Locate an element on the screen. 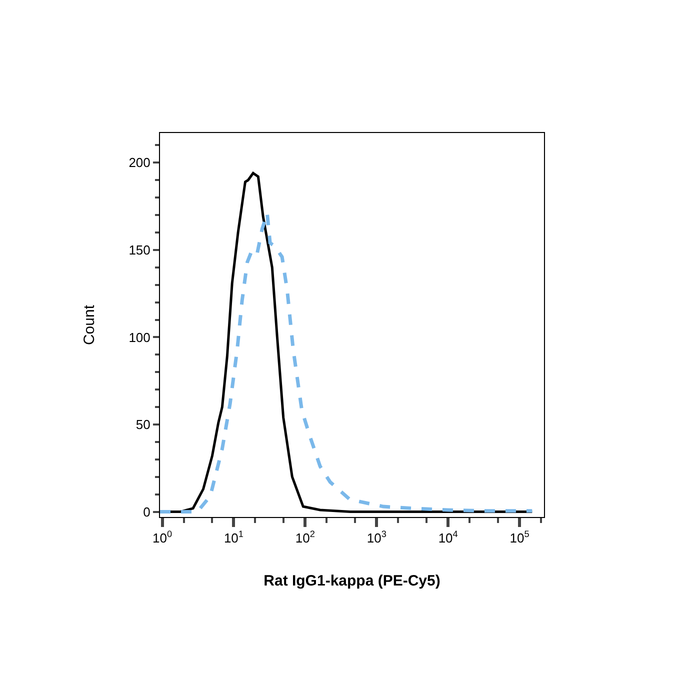 The width and height of the screenshot is (700, 700). y-axis-title: Count is located at coordinates (89, 325).